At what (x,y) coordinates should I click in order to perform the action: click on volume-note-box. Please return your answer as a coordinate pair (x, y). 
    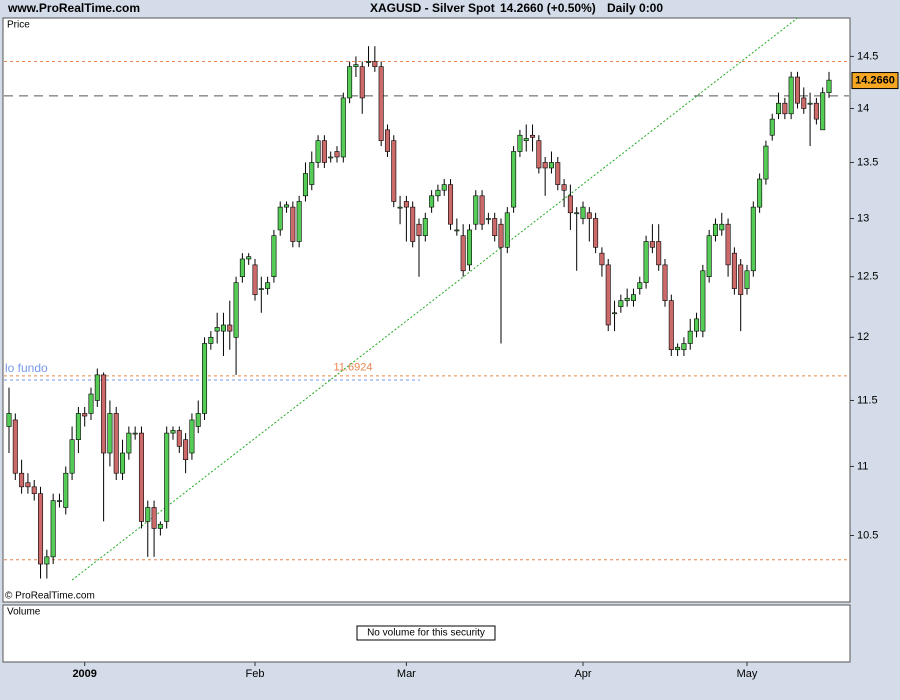
    Looking at the image, I should click on (426, 633).